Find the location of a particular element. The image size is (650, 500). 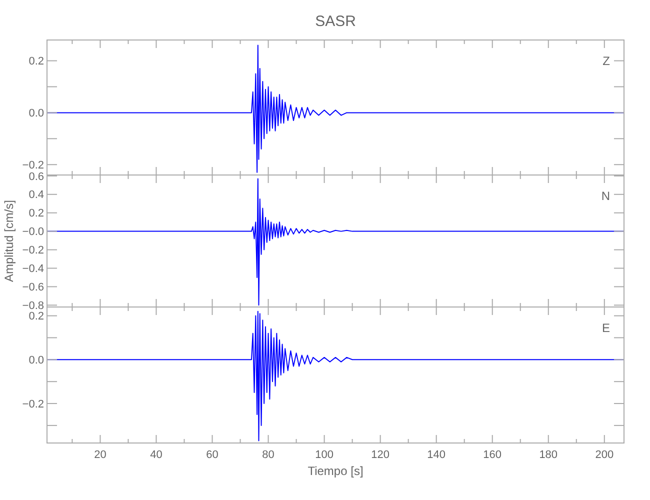

x-tick-label: 60 is located at coordinates (212, 455).